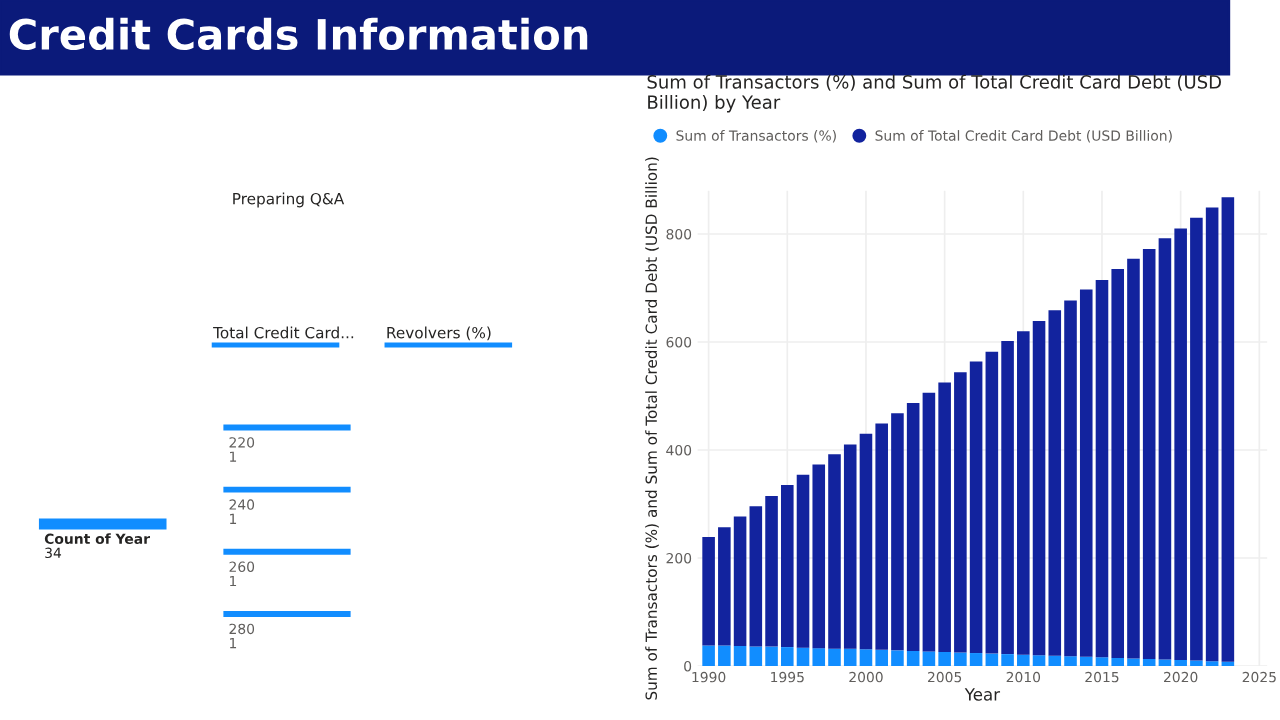  What do you see at coordinates (298, 34) in the screenshot?
I see `text: Credit Cards Information` at bounding box center [298, 34].